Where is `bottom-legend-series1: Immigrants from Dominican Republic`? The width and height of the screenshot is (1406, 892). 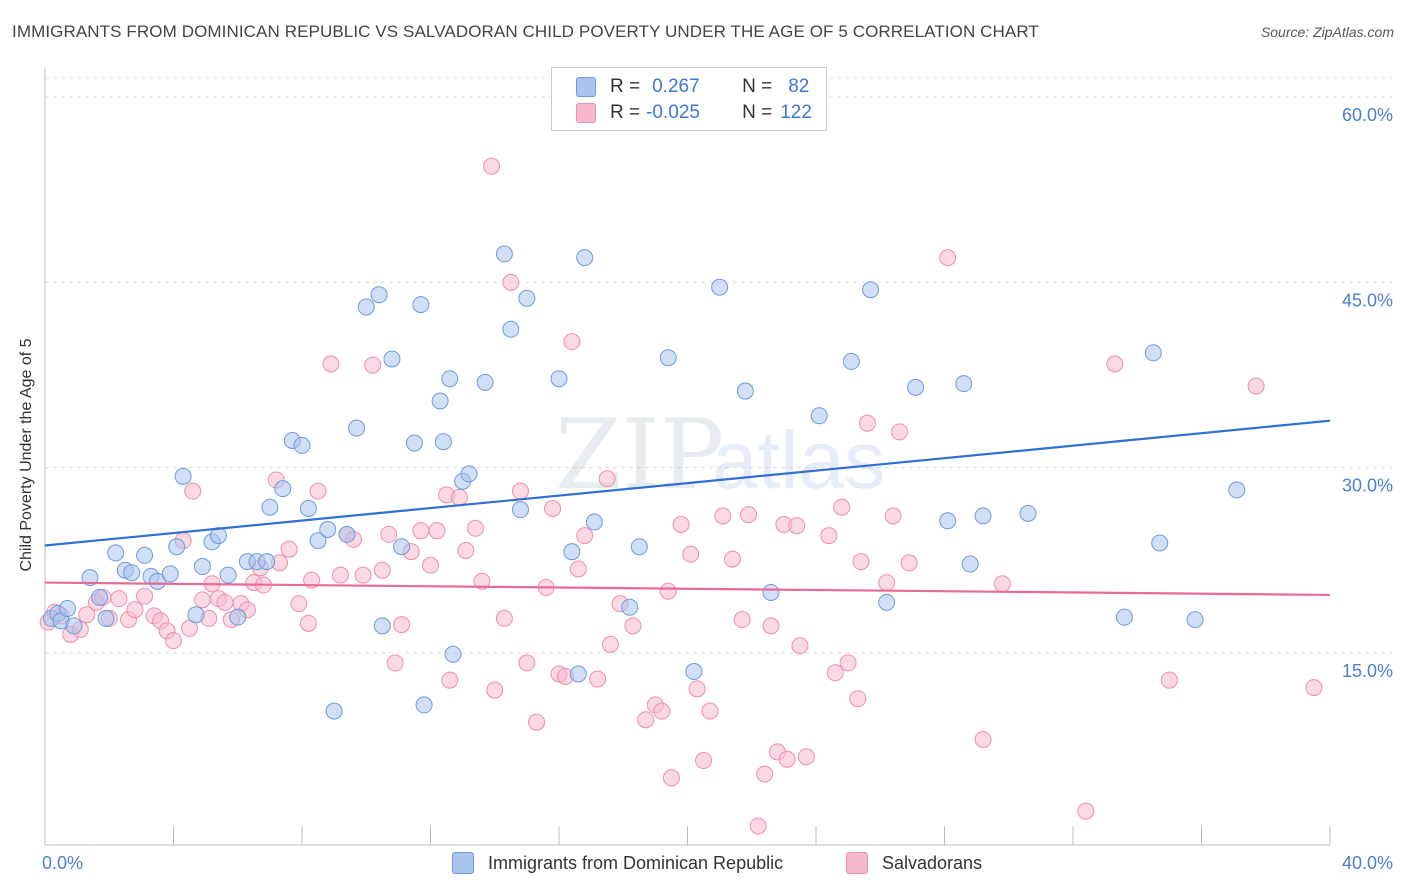
bottom-legend-series1: Immigrants from Dominican Republic is located at coordinates (617, 863).